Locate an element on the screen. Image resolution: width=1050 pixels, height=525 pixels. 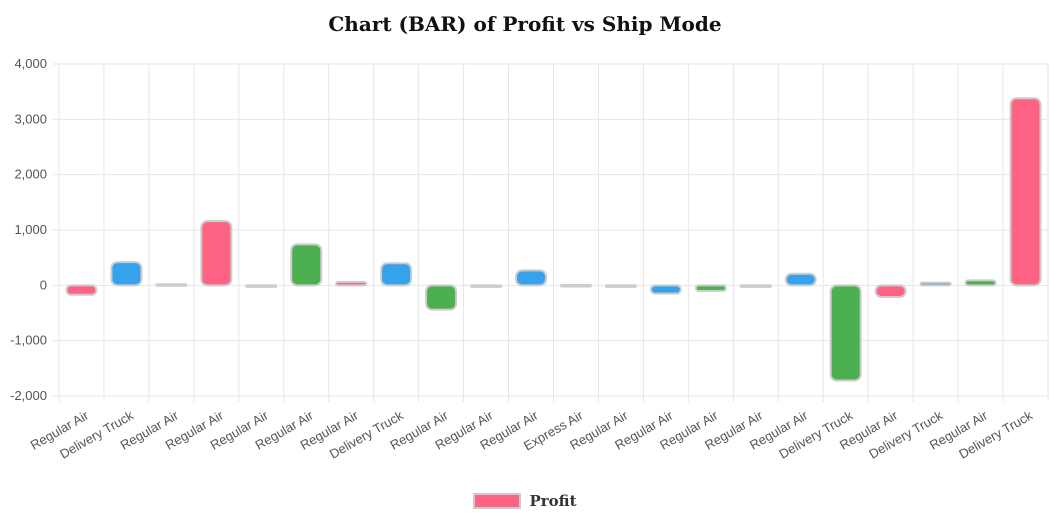
y-tick-label: 0 is located at coordinates (43, 284).